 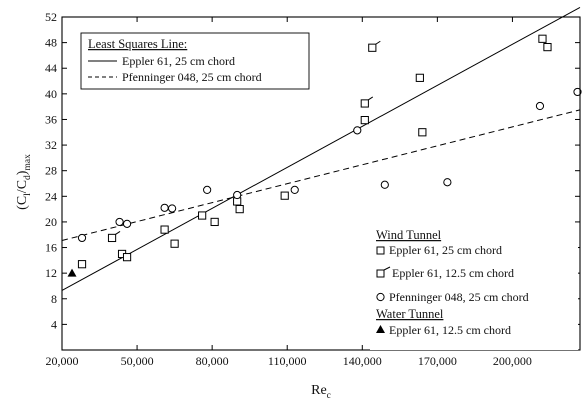 I want to click on x-tick-label: 140,000, so click(x=362, y=361).